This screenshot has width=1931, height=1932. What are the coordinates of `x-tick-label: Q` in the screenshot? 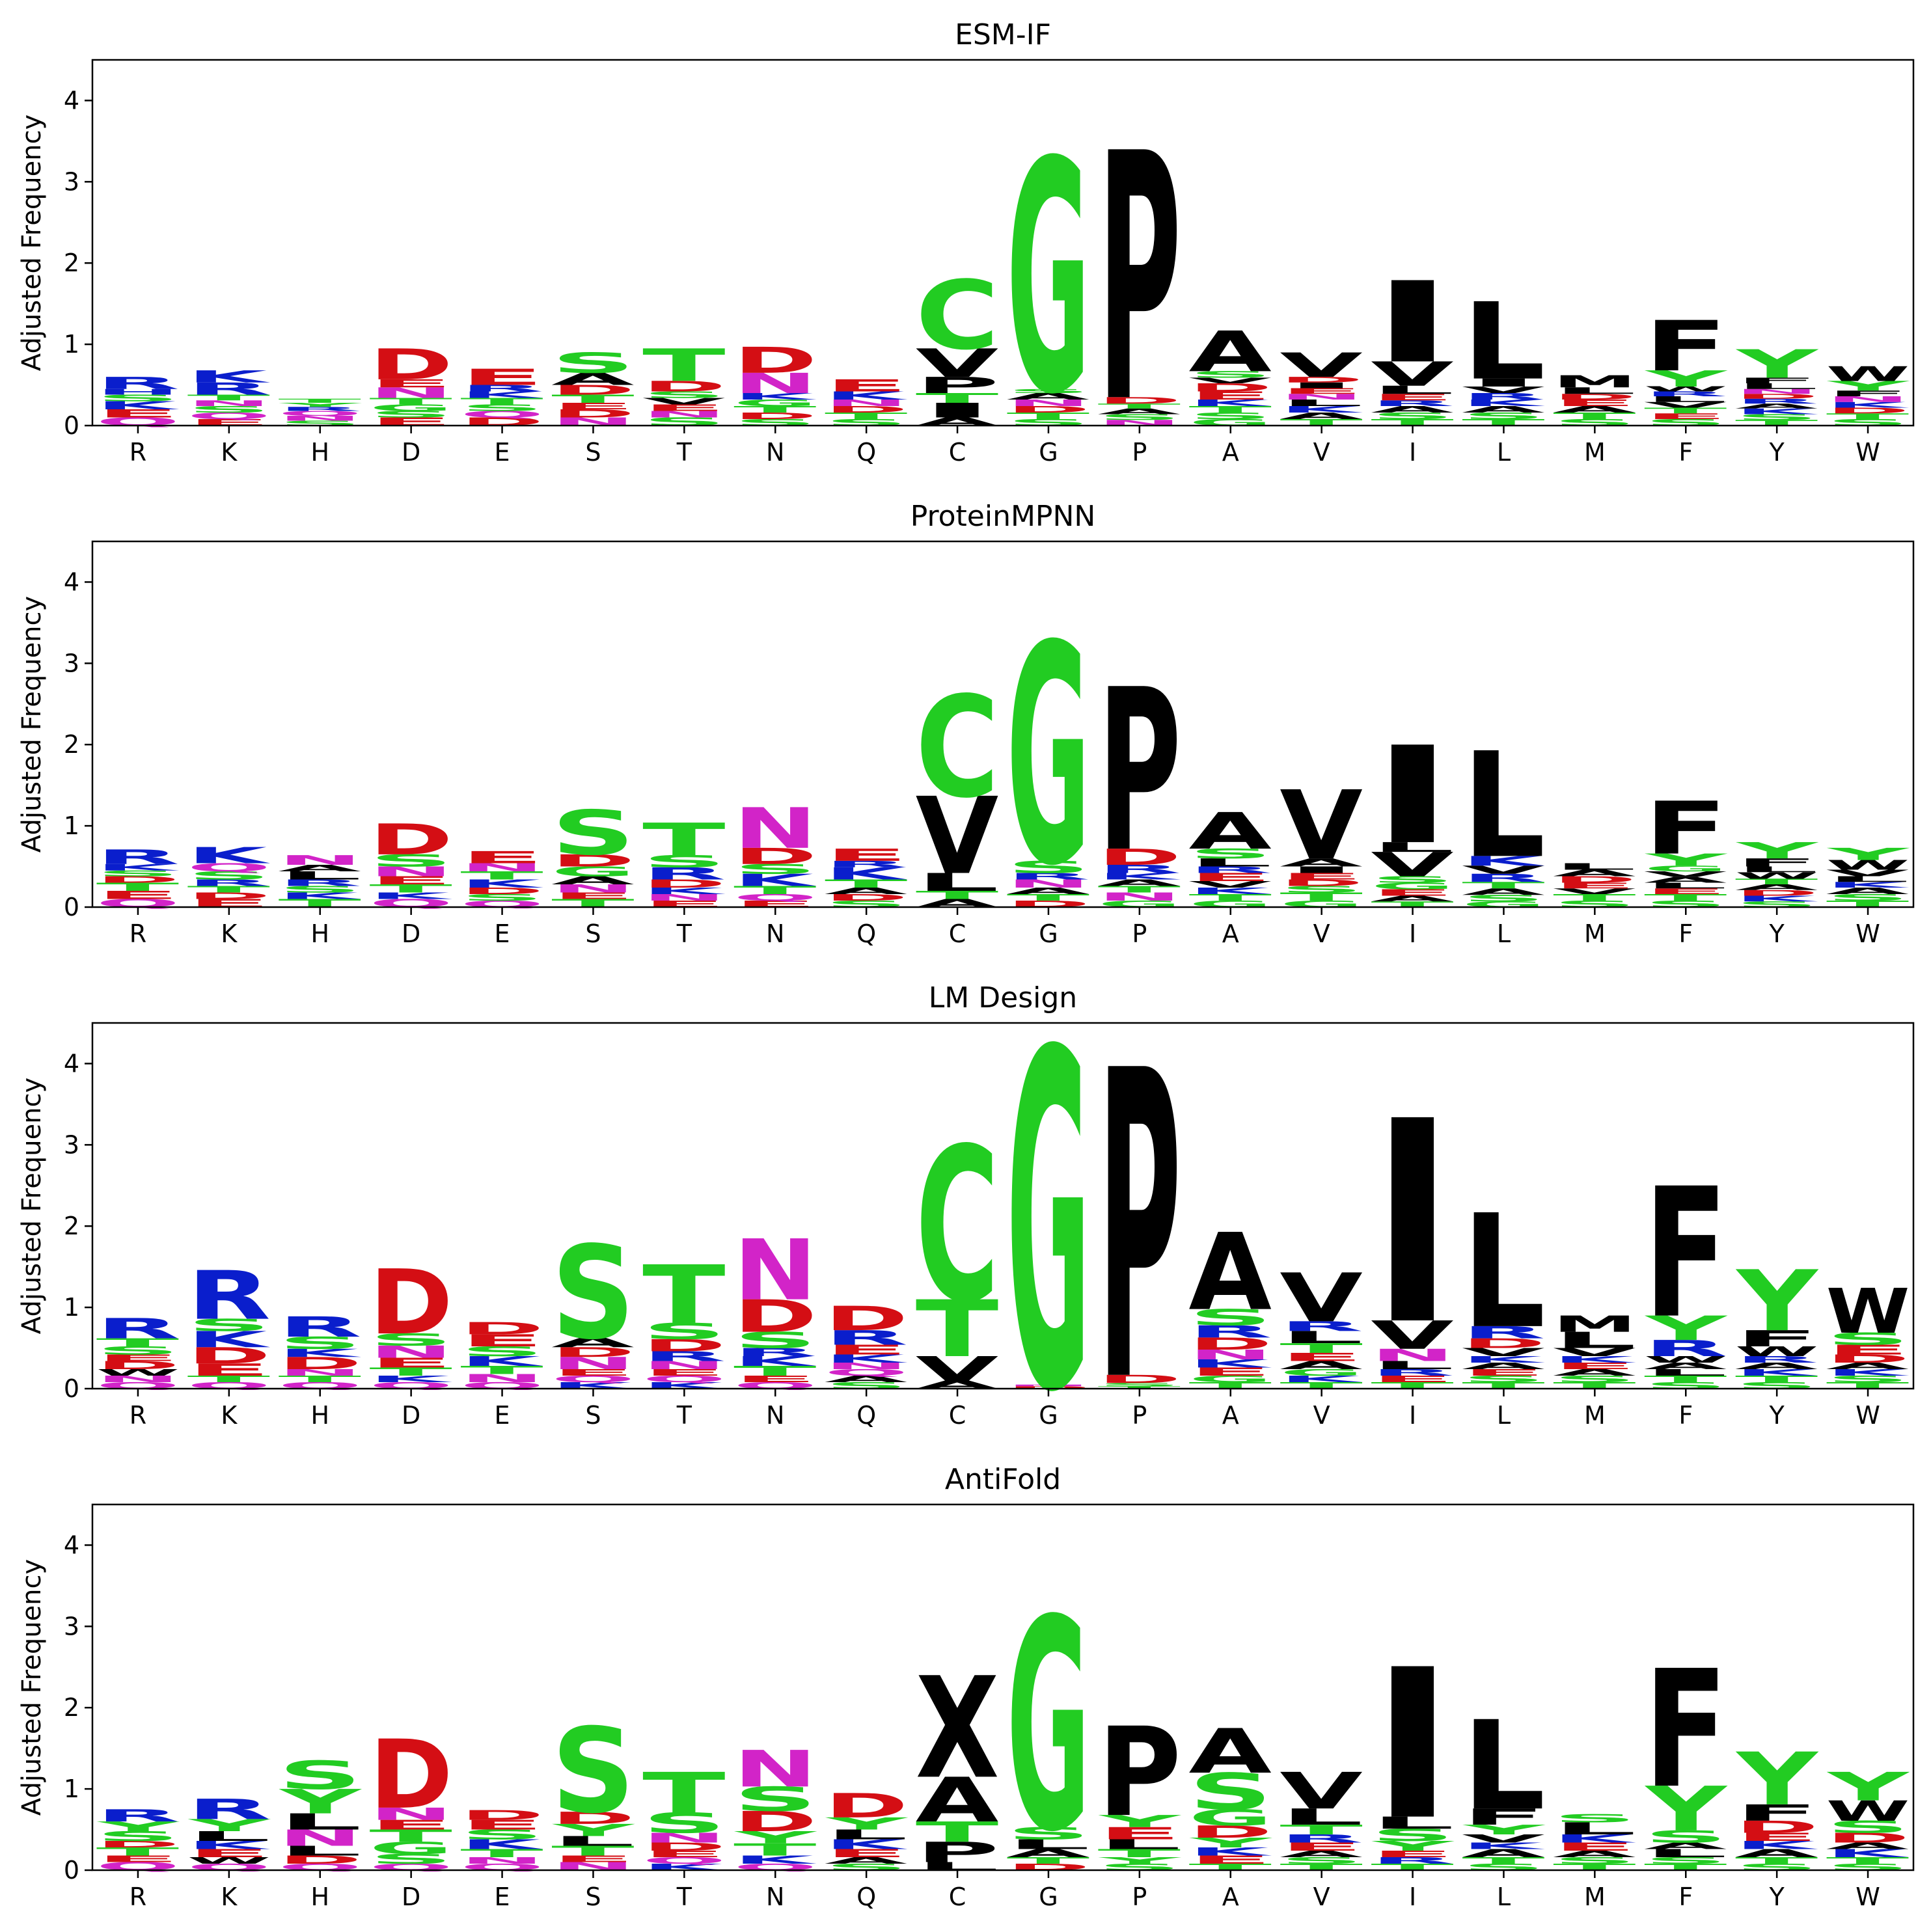 It's located at (866, 1897).